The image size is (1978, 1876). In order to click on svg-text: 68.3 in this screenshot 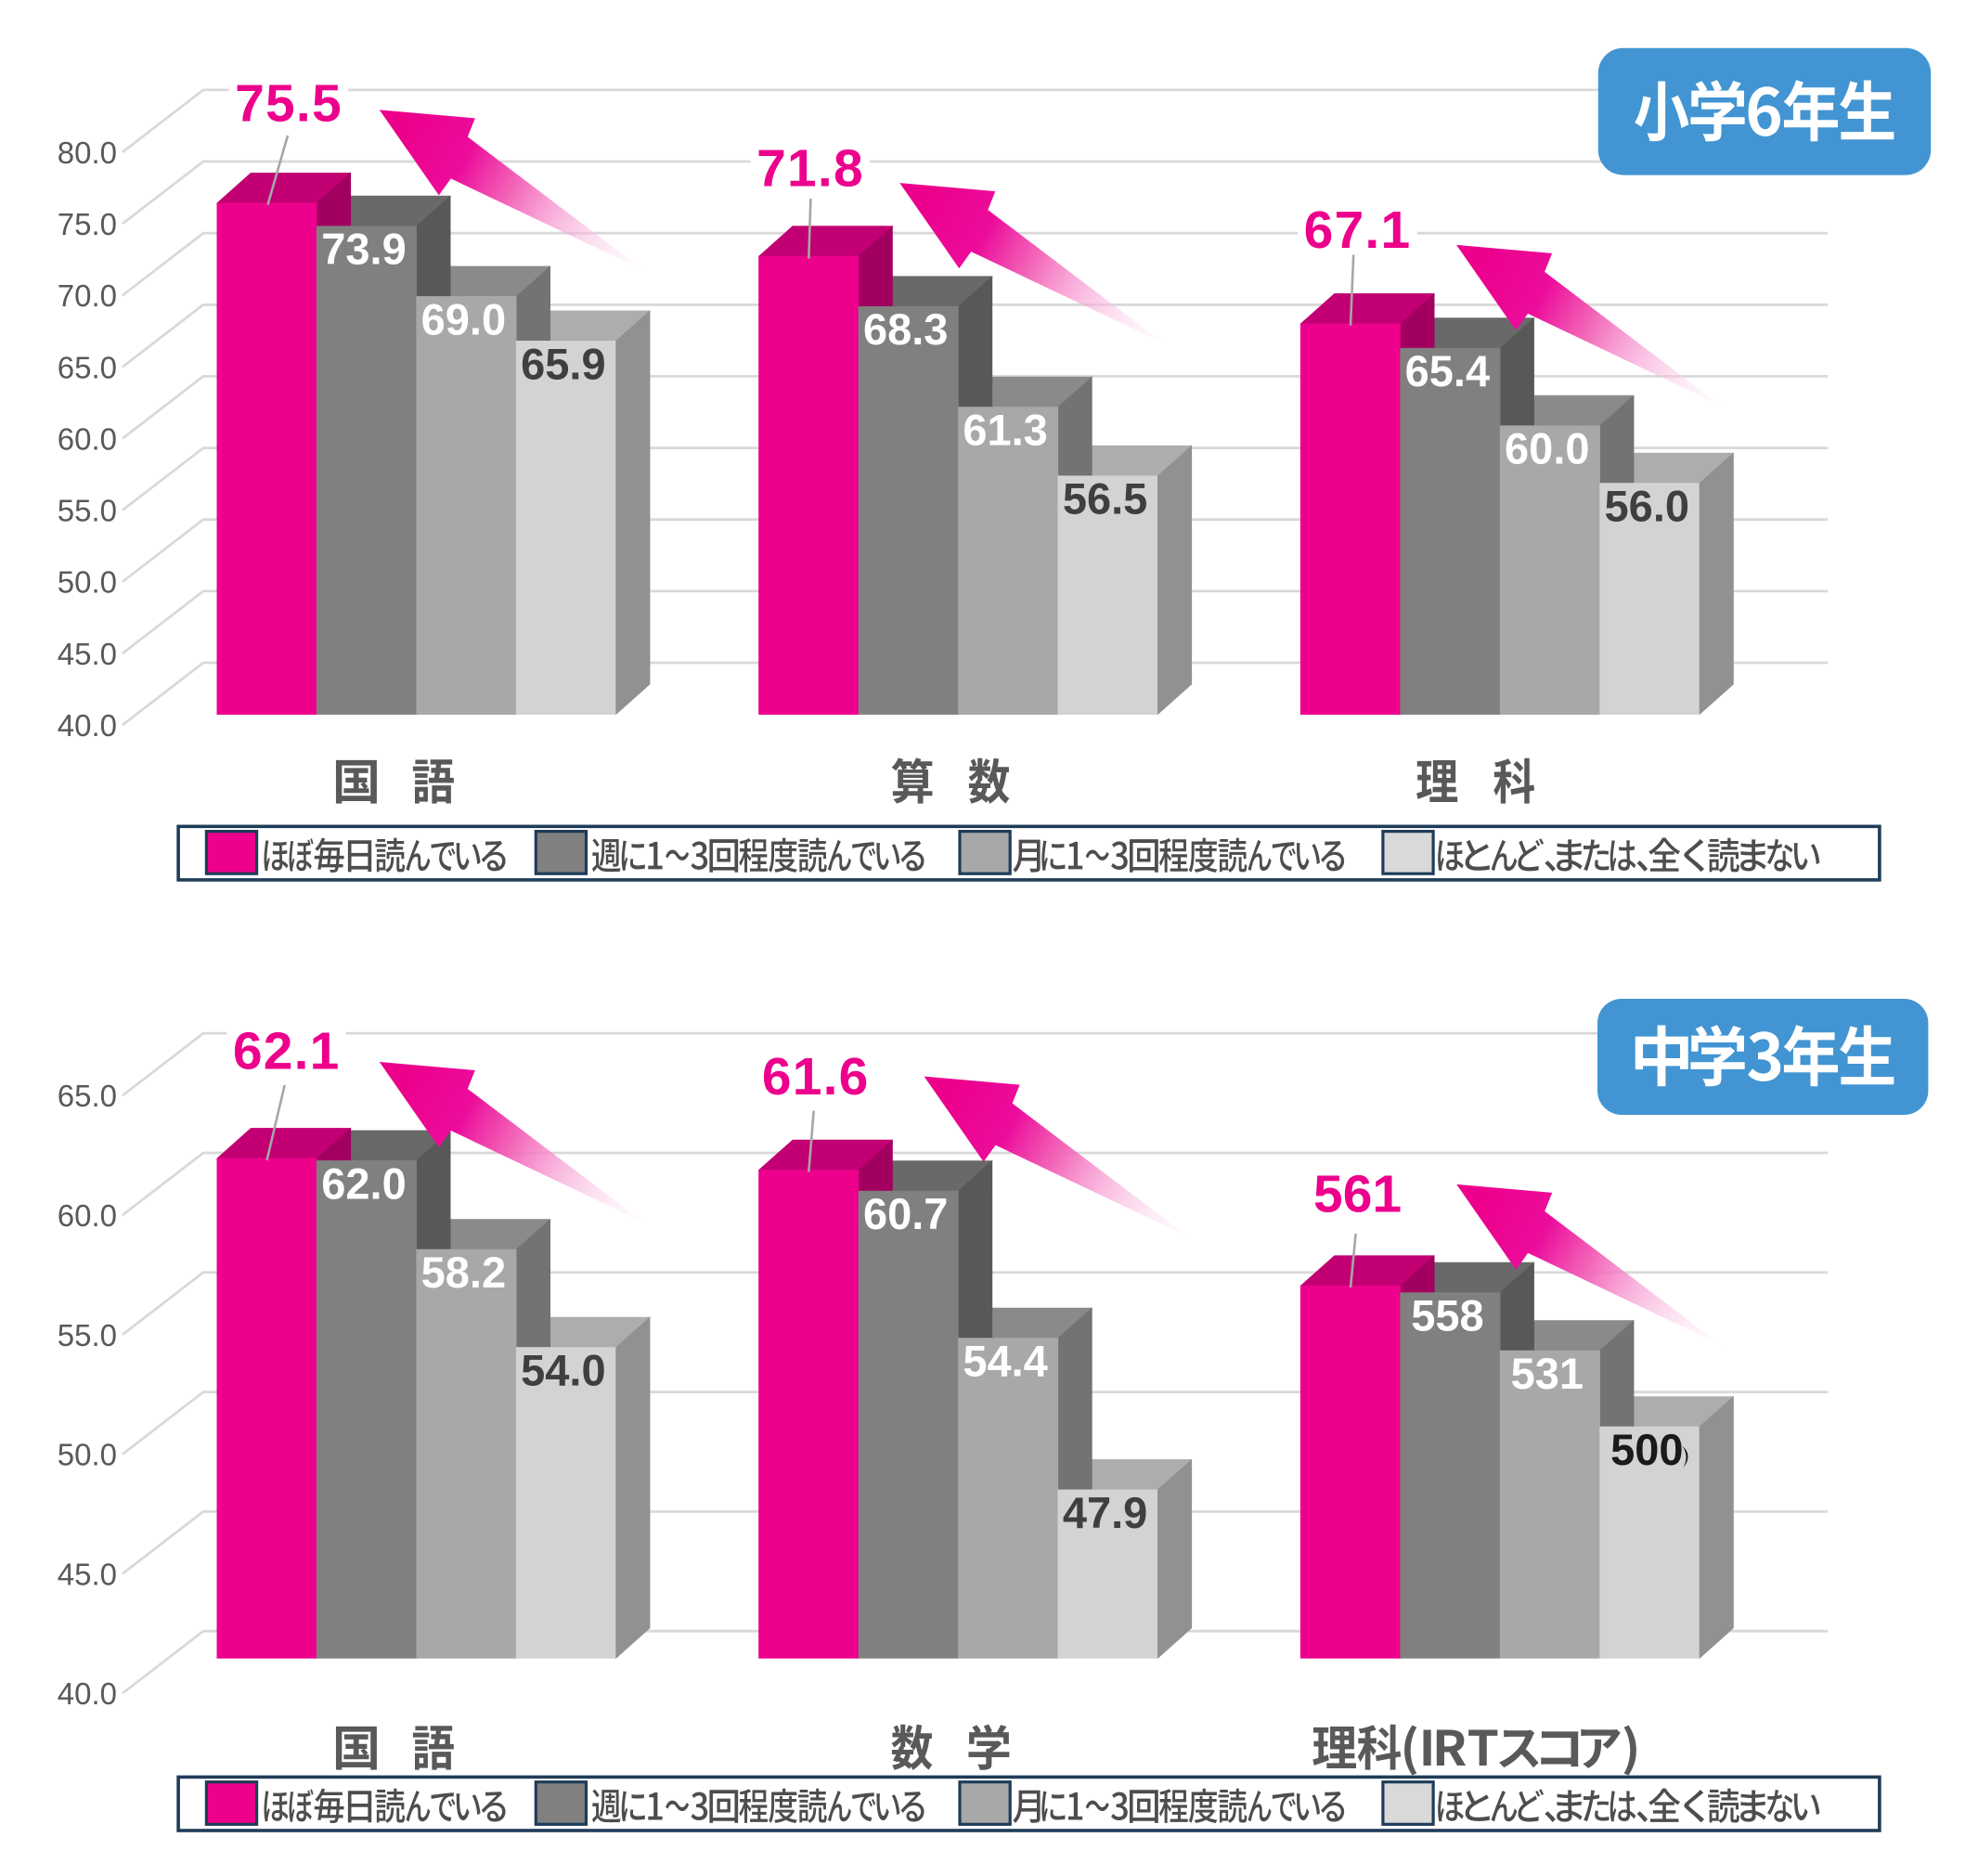, I will do `click(905, 329)`.